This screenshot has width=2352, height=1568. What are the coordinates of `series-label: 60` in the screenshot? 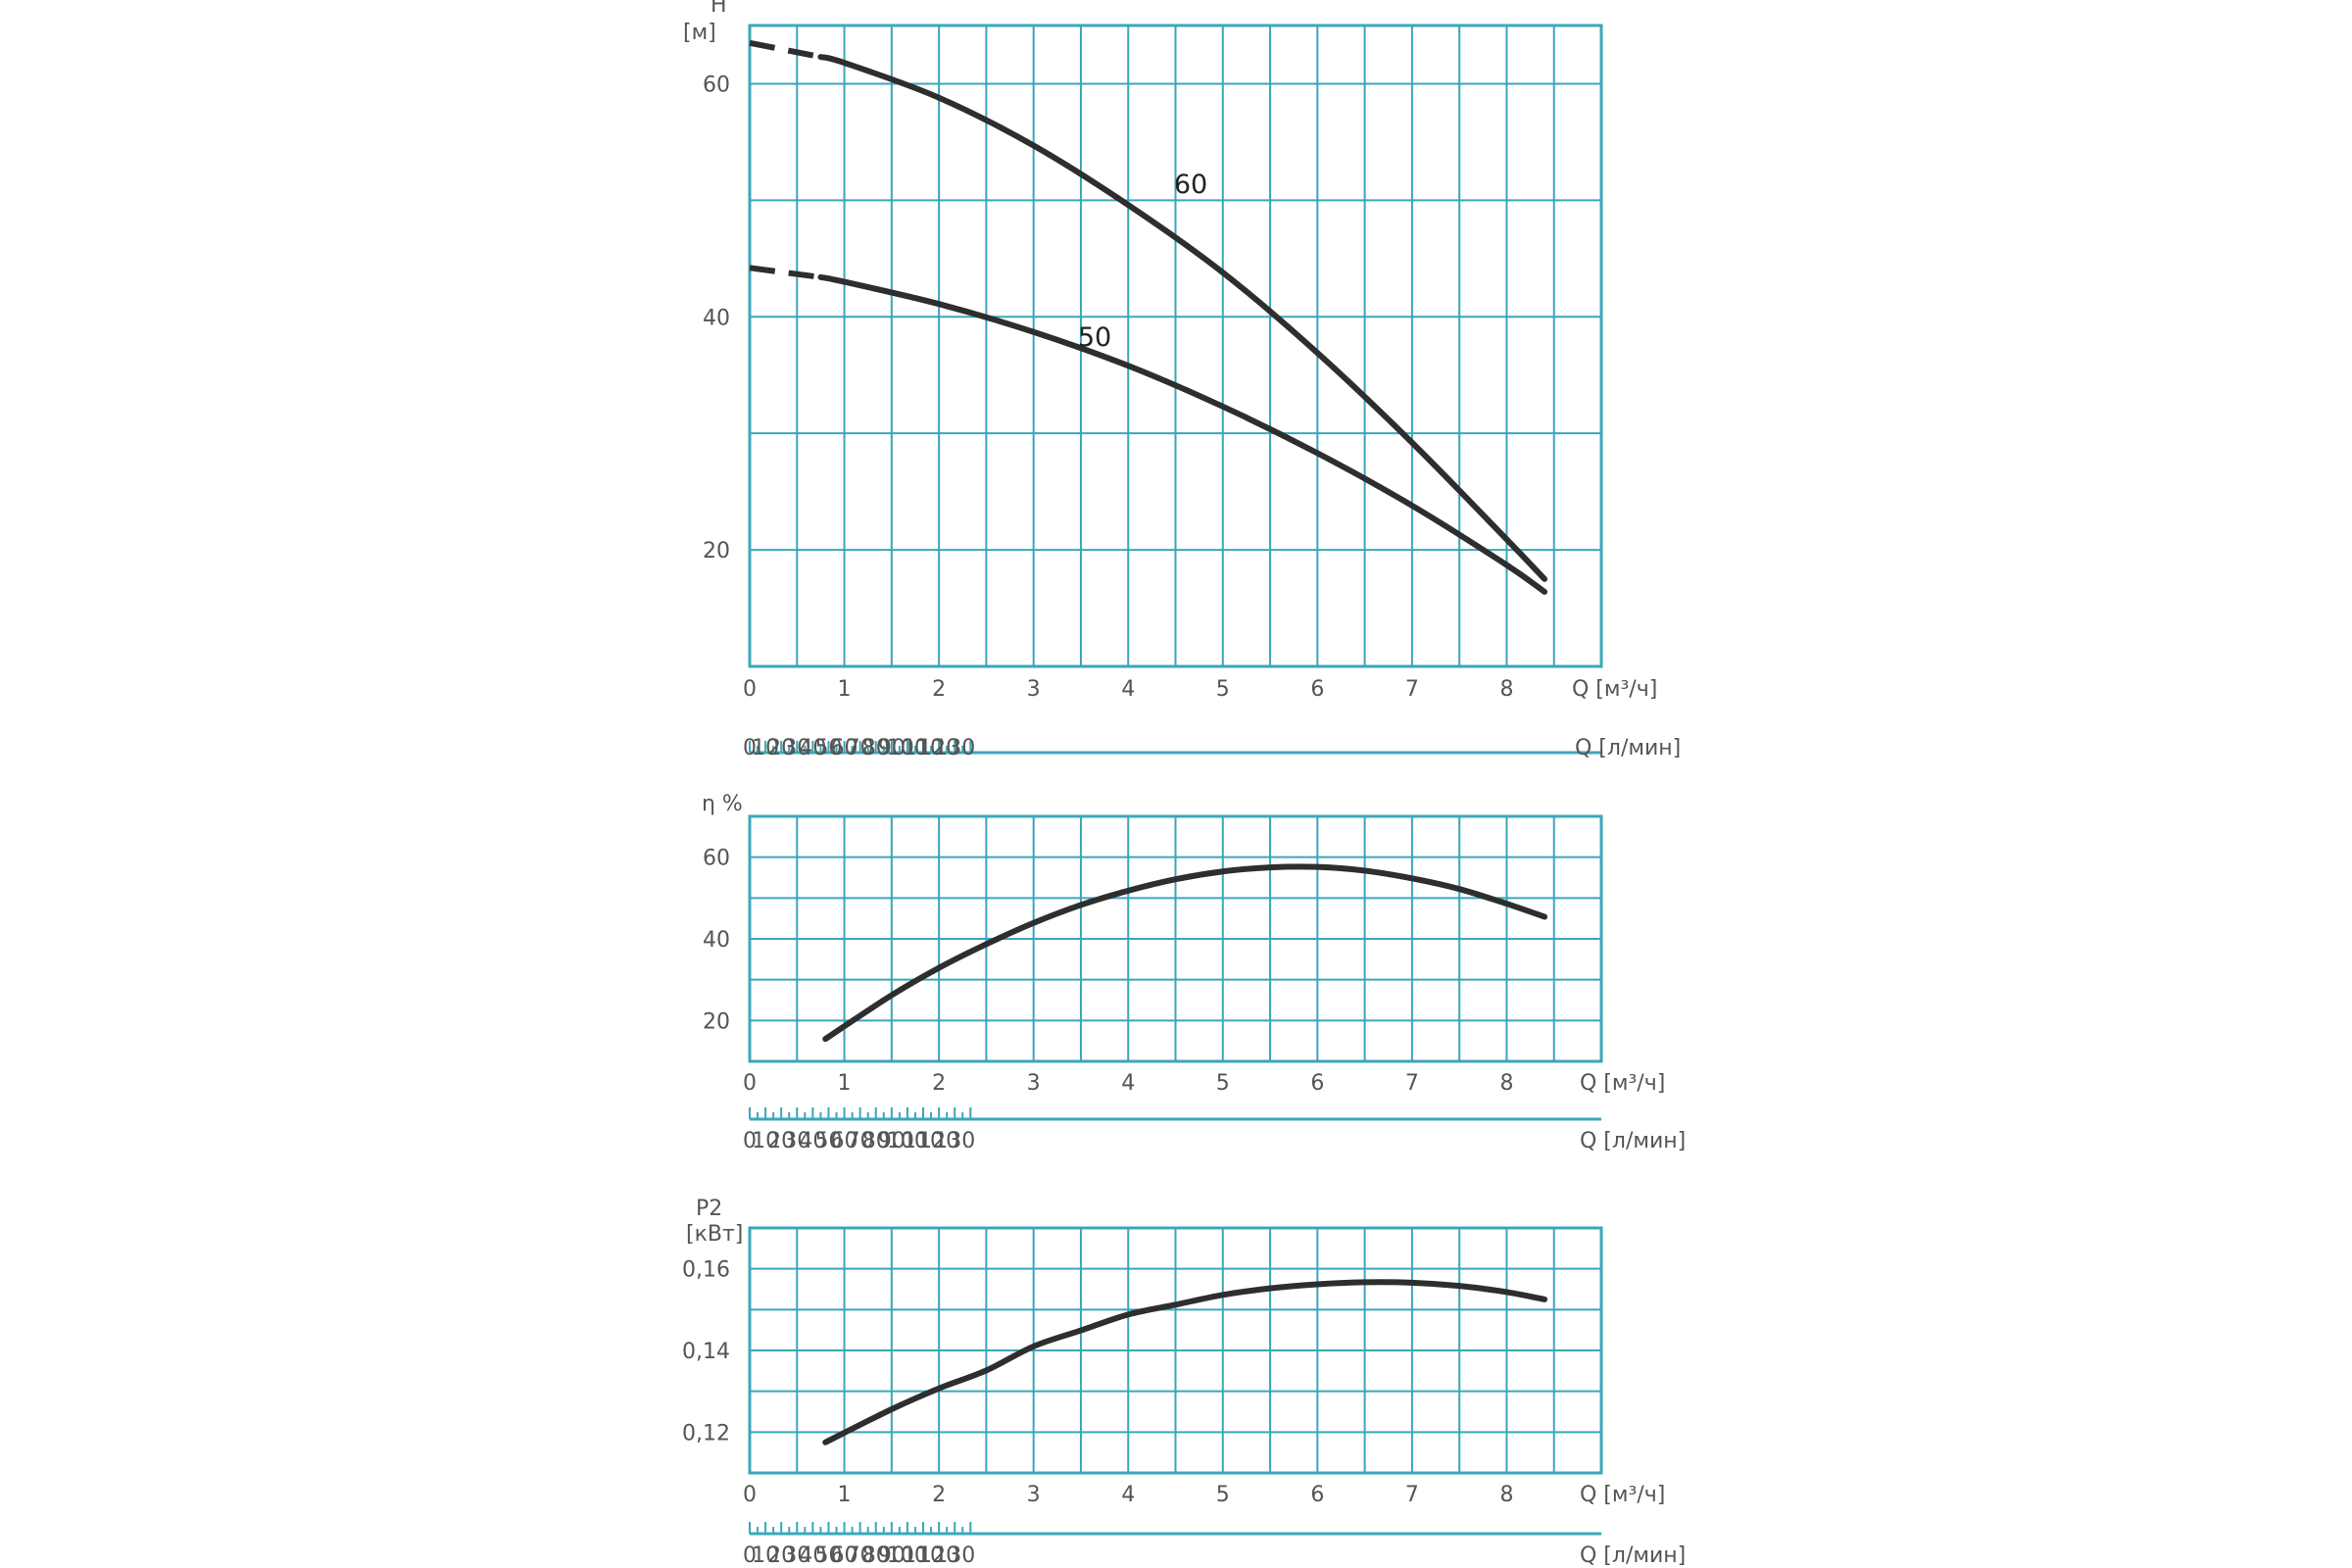 It's located at (1190, 185).